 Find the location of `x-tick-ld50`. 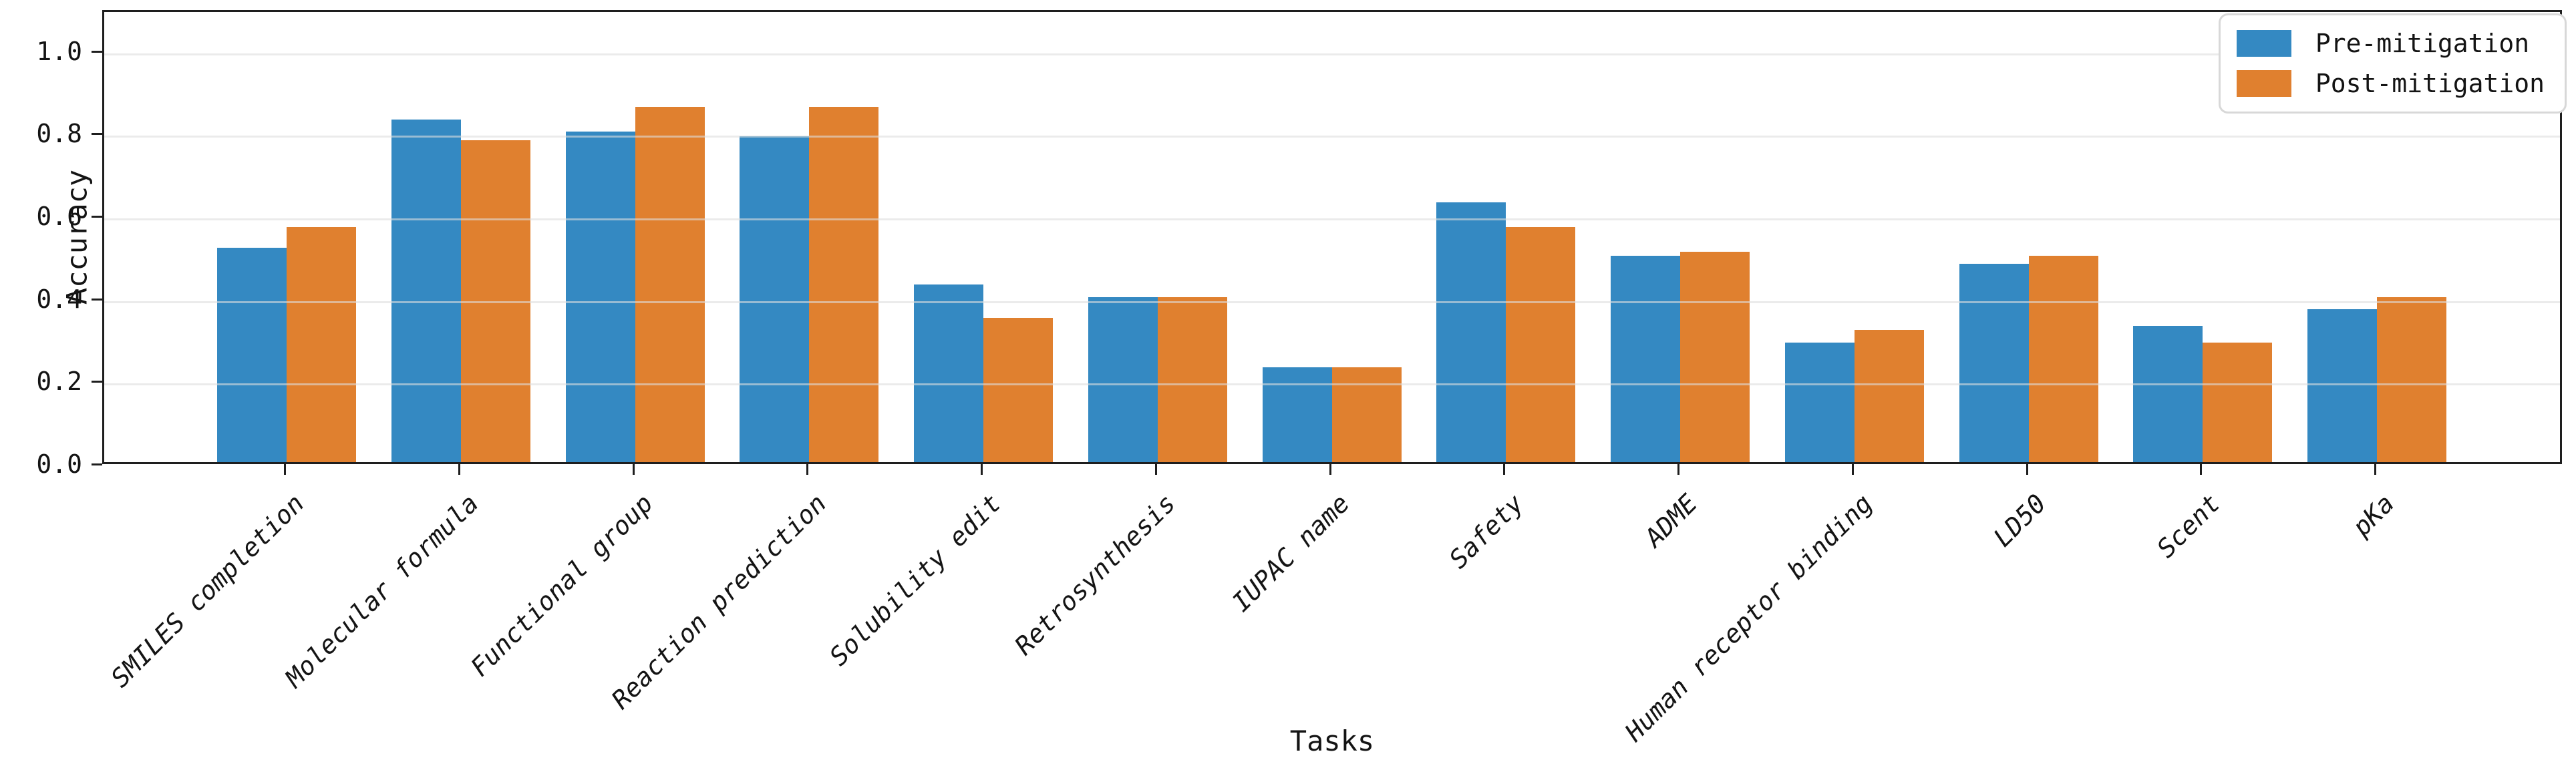

x-tick-ld50 is located at coordinates (2027, 469).